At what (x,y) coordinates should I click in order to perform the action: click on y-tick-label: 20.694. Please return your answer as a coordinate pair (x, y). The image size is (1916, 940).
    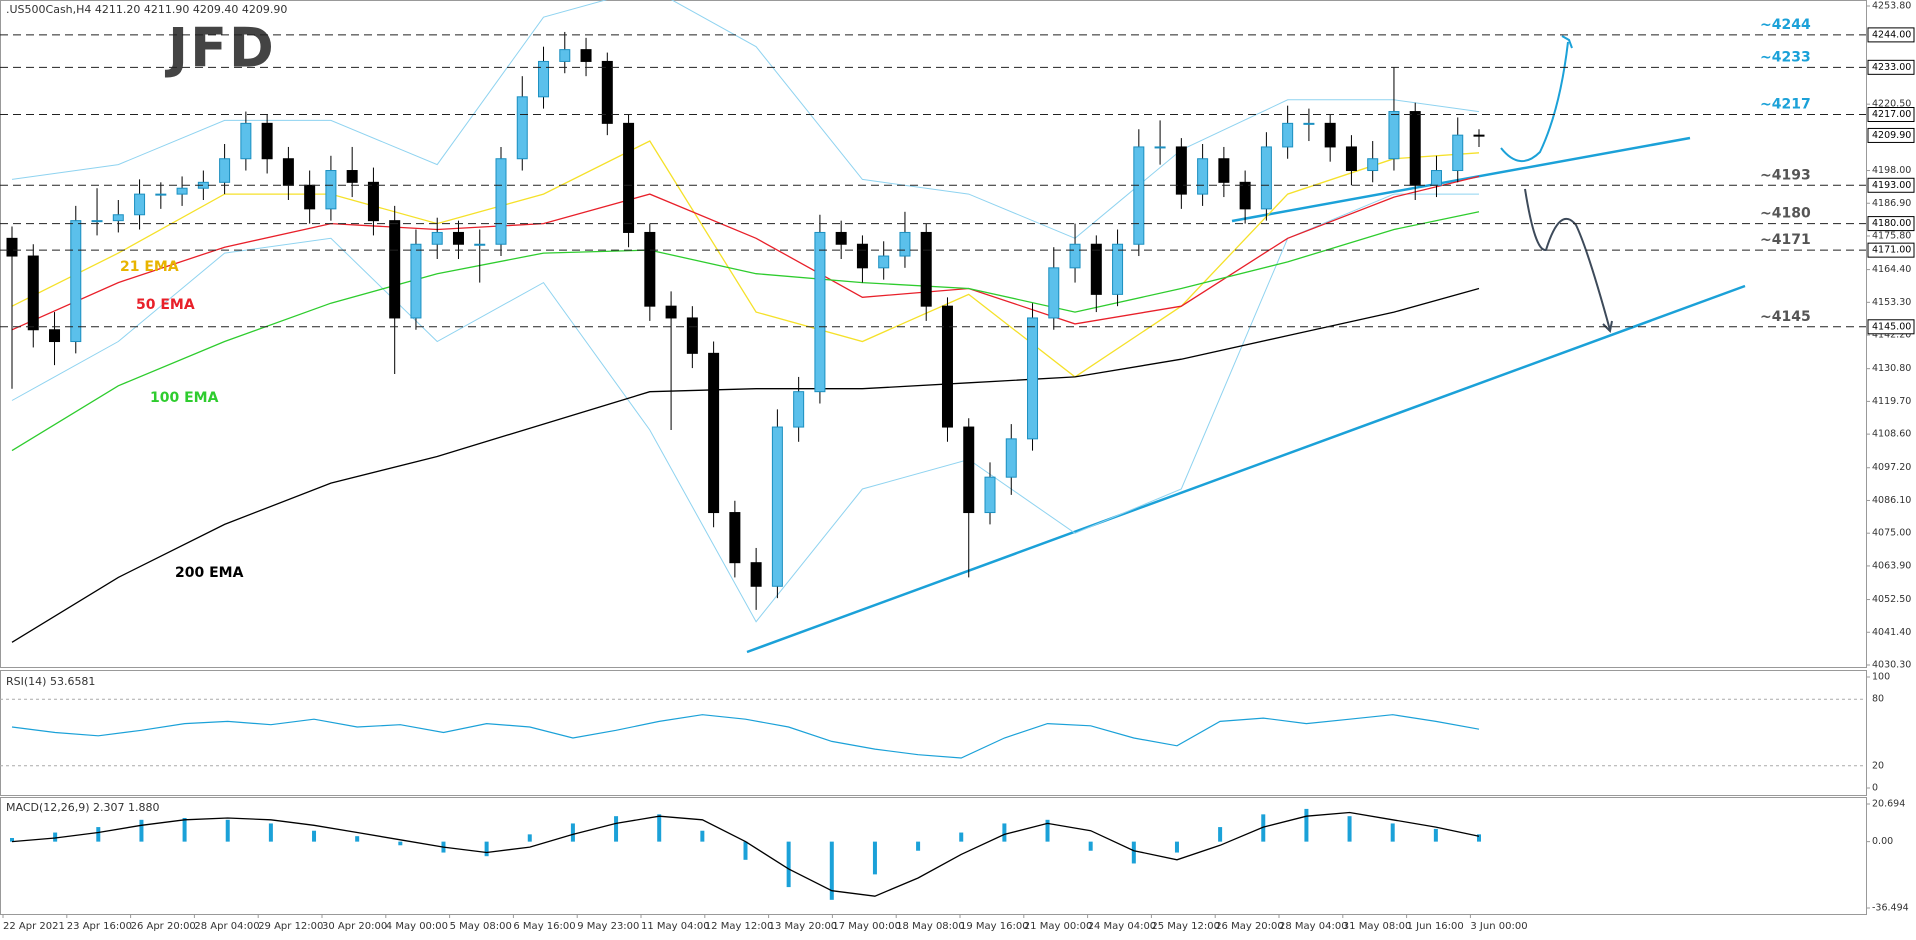
    Looking at the image, I should click on (1888, 804).